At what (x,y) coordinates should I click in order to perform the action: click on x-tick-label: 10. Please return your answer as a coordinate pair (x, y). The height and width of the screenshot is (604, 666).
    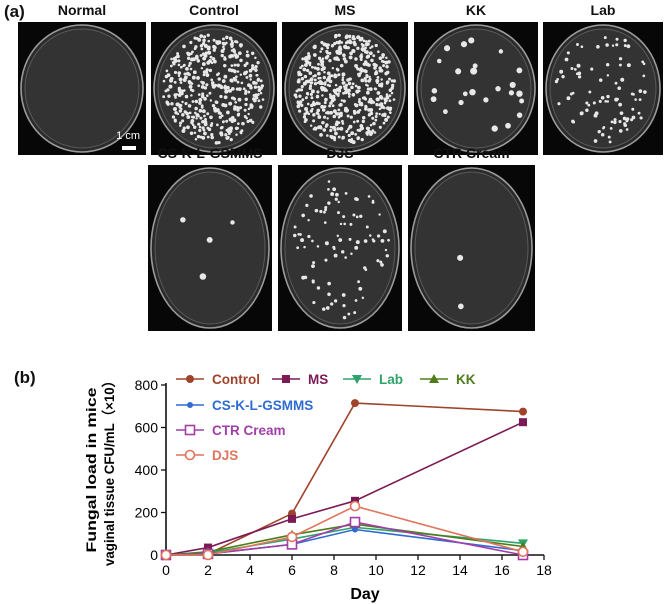
    Looking at the image, I should click on (376, 570).